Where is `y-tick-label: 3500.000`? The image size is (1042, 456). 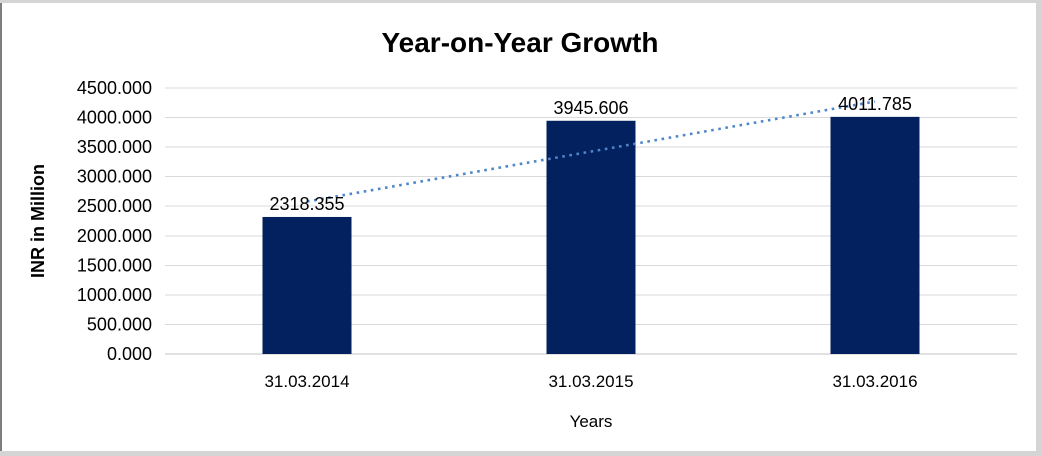
y-tick-label: 3500.000 is located at coordinates (114, 147).